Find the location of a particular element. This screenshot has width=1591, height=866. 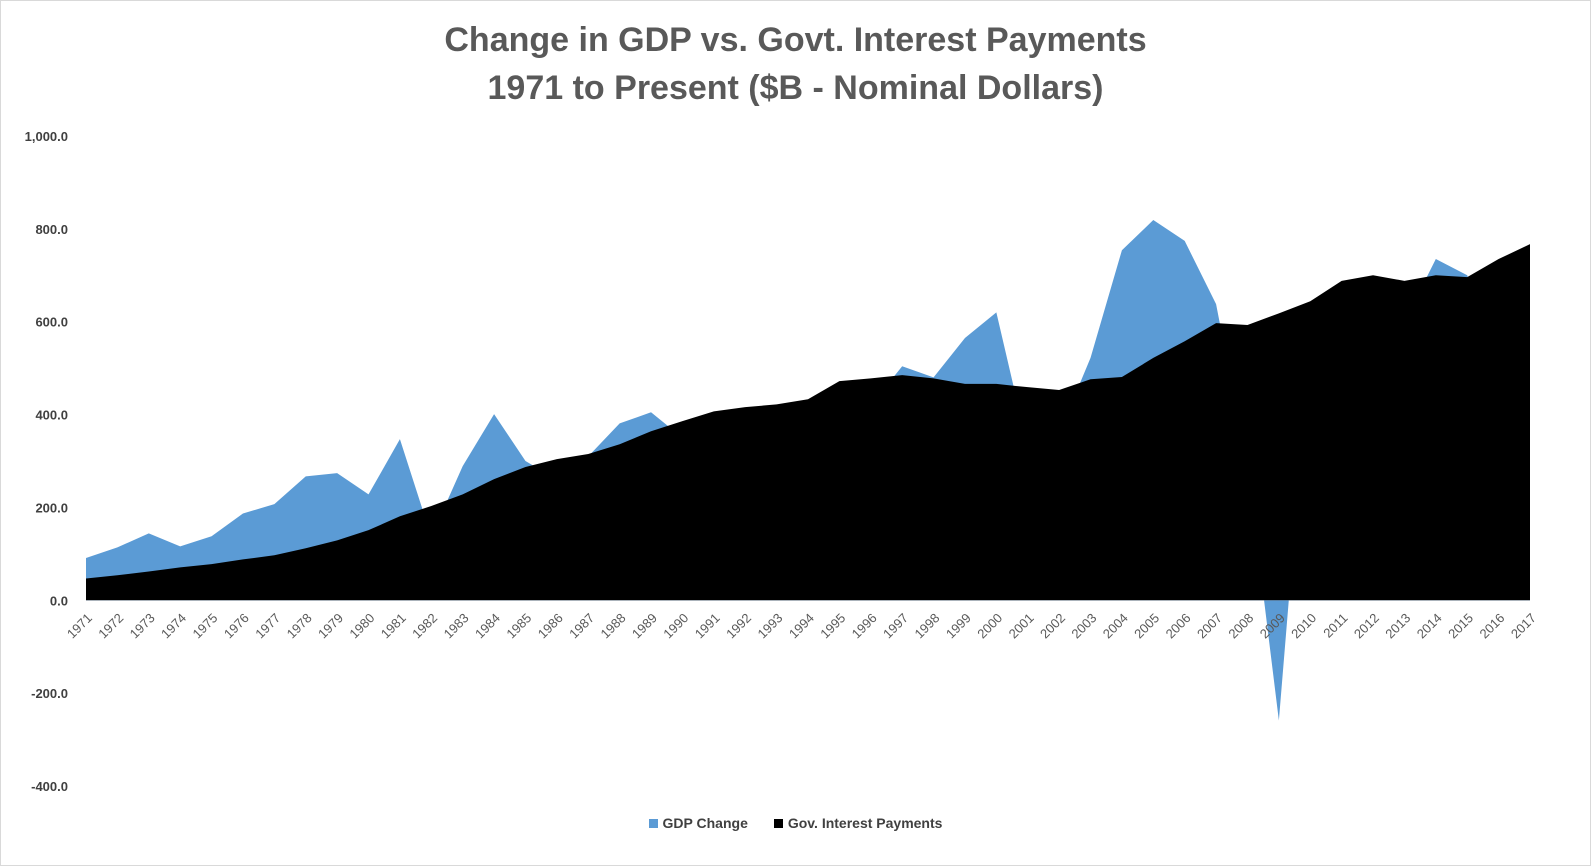

x-tick-label: 1987 is located at coordinates (581, 625).